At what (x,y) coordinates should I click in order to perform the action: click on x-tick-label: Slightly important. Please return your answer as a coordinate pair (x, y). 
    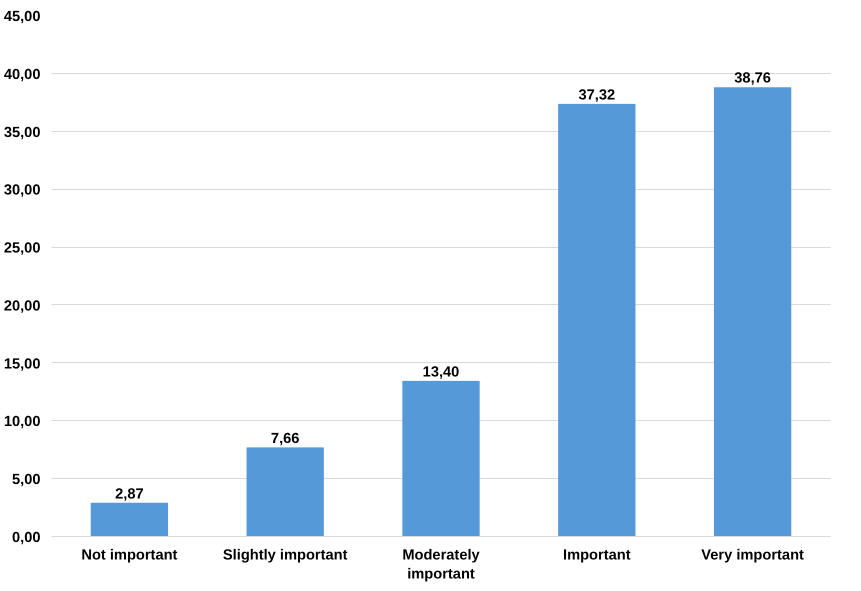
    Looking at the image, I should click on (285, 556).